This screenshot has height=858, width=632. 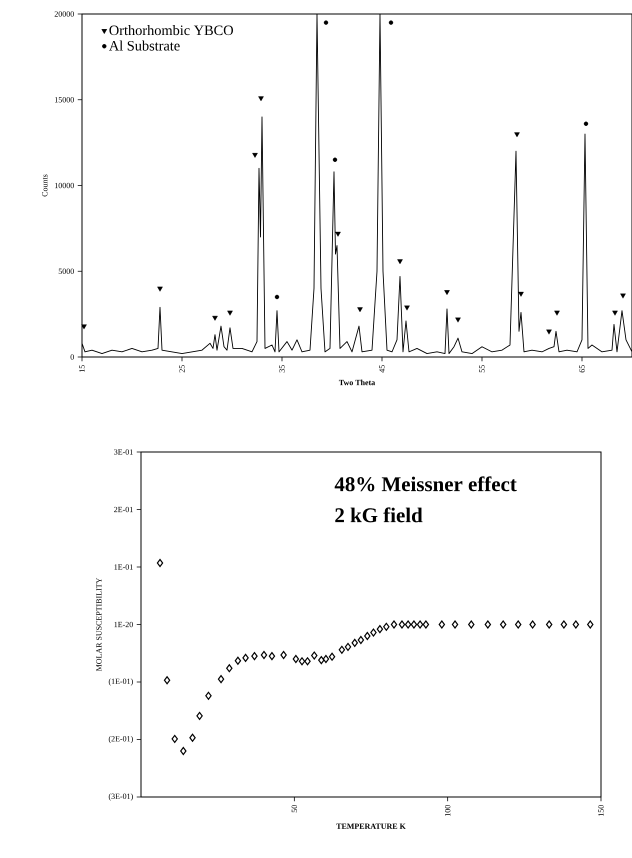 I want to click on annotation: 2 kG field, so click(x=378, y=514).